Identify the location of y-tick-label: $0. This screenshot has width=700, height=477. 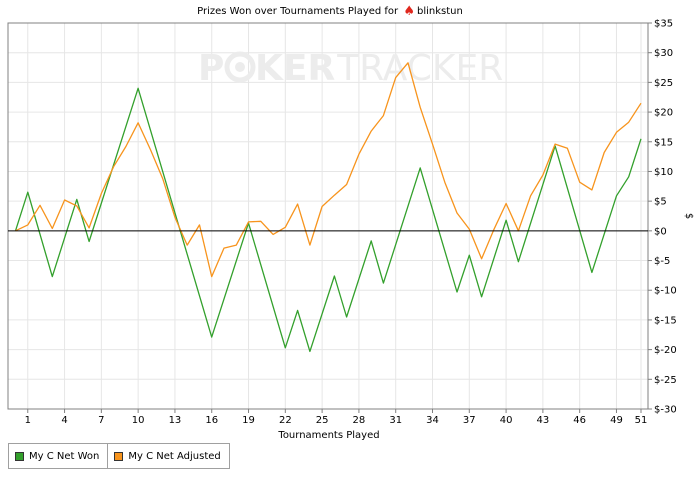
(660, 231).